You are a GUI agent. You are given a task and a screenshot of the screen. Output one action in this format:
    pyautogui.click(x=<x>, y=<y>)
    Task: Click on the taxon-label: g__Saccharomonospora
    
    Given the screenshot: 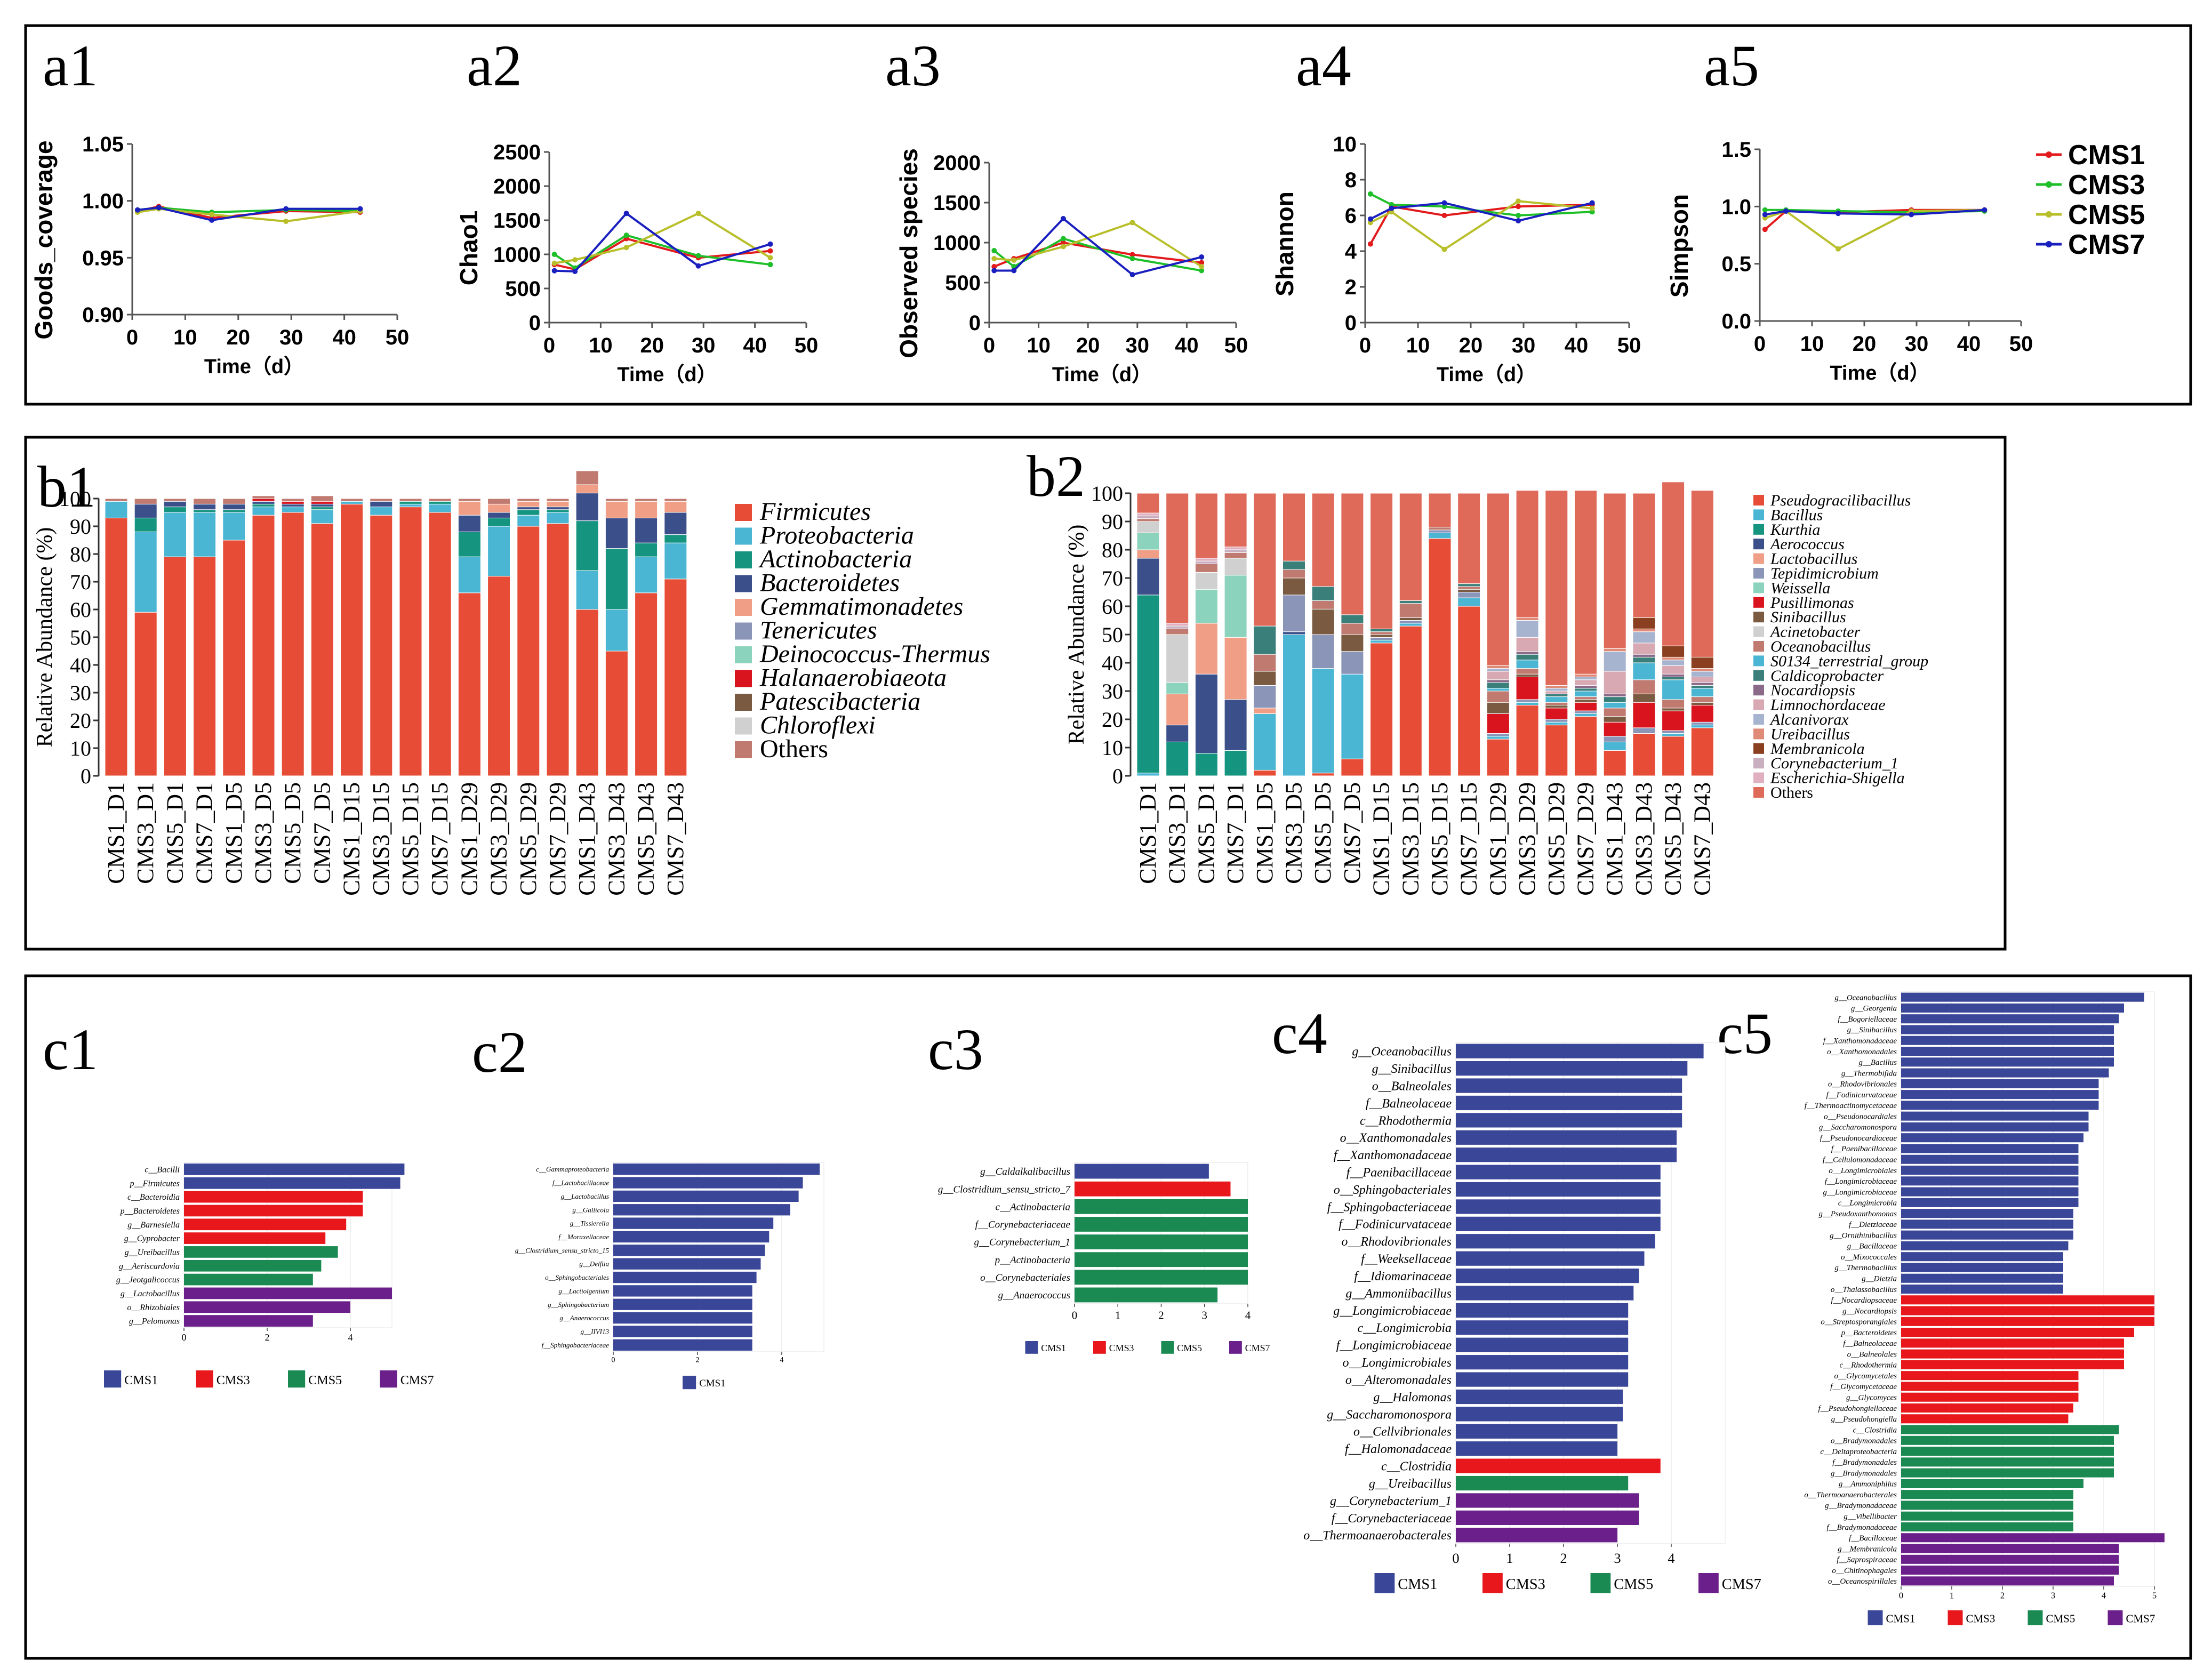 What is the action you would take?
    pyautogui.click(x=1858, y=1128)
    